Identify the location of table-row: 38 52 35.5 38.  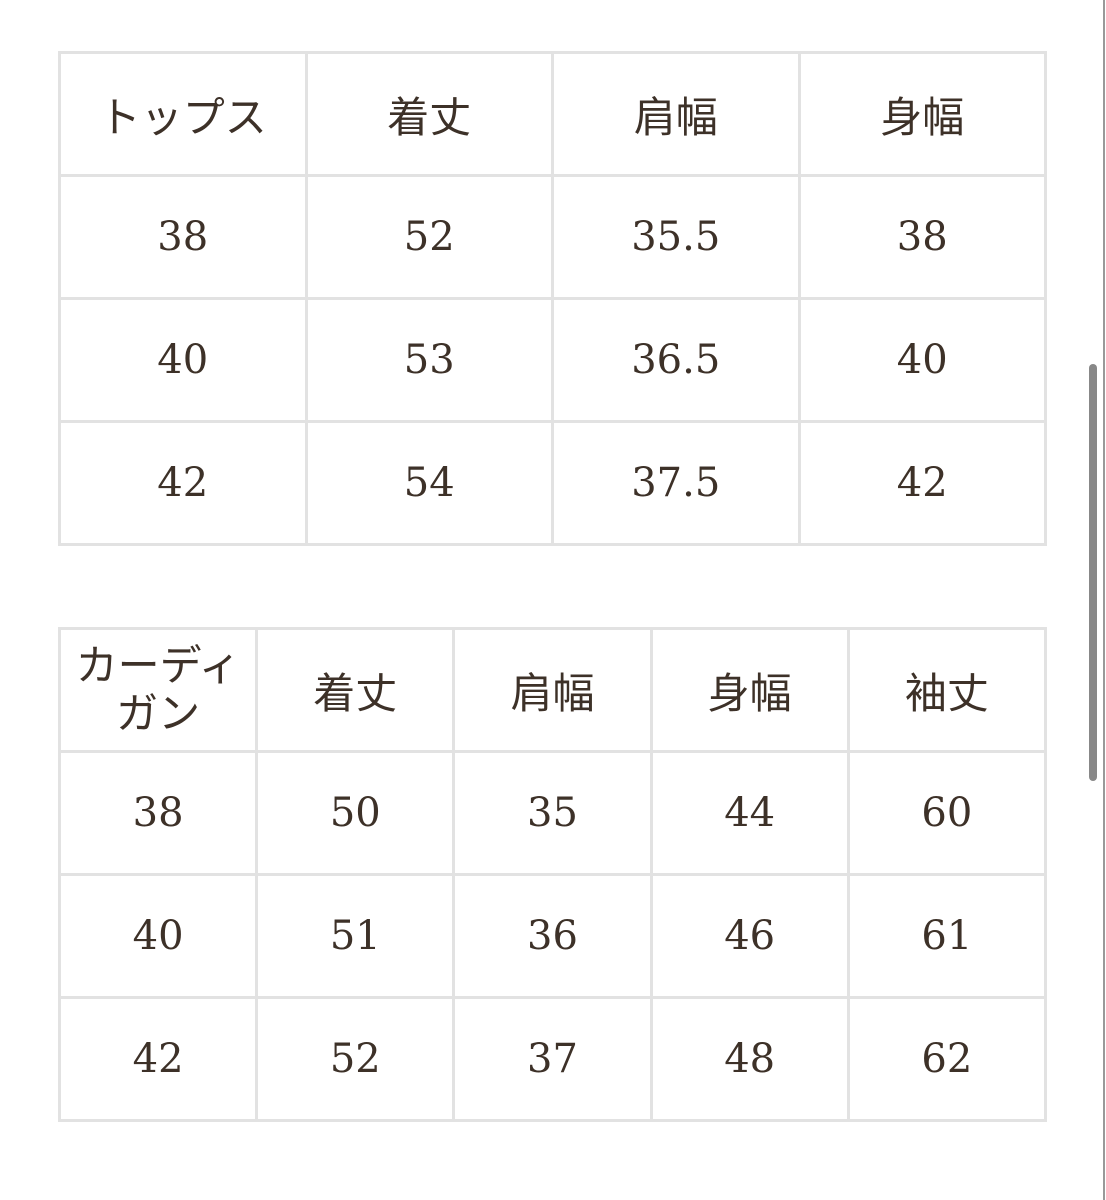
(552, 237).